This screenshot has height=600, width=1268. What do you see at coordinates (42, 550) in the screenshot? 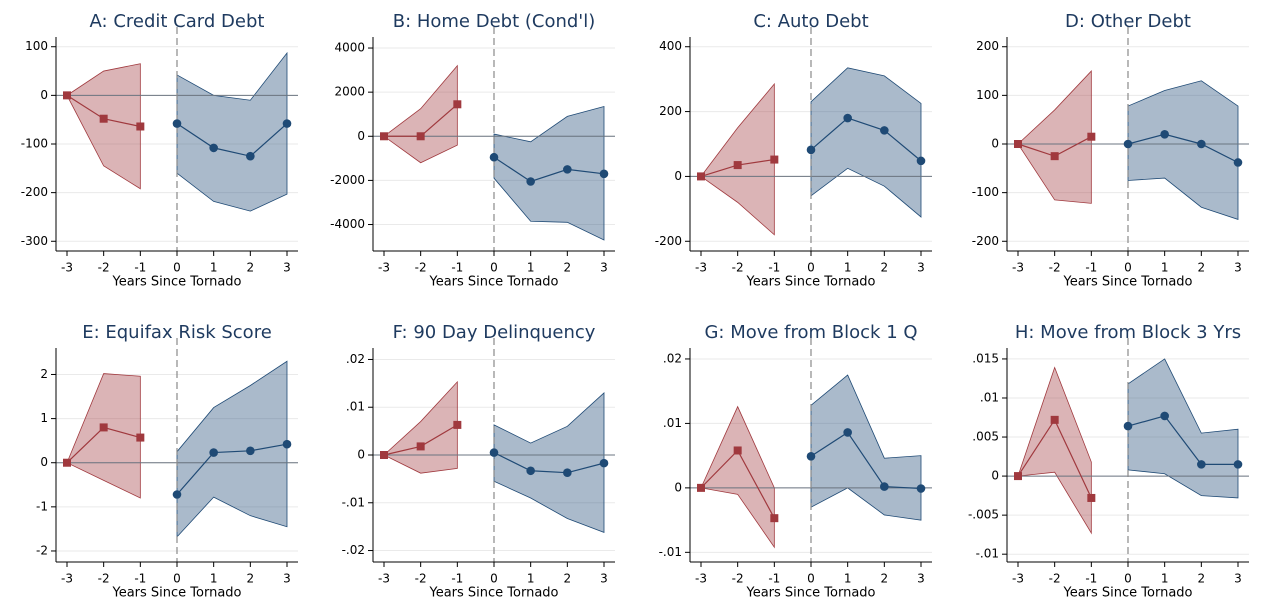
I see `y-tick-label: -2` at bounding box center [42, 550].